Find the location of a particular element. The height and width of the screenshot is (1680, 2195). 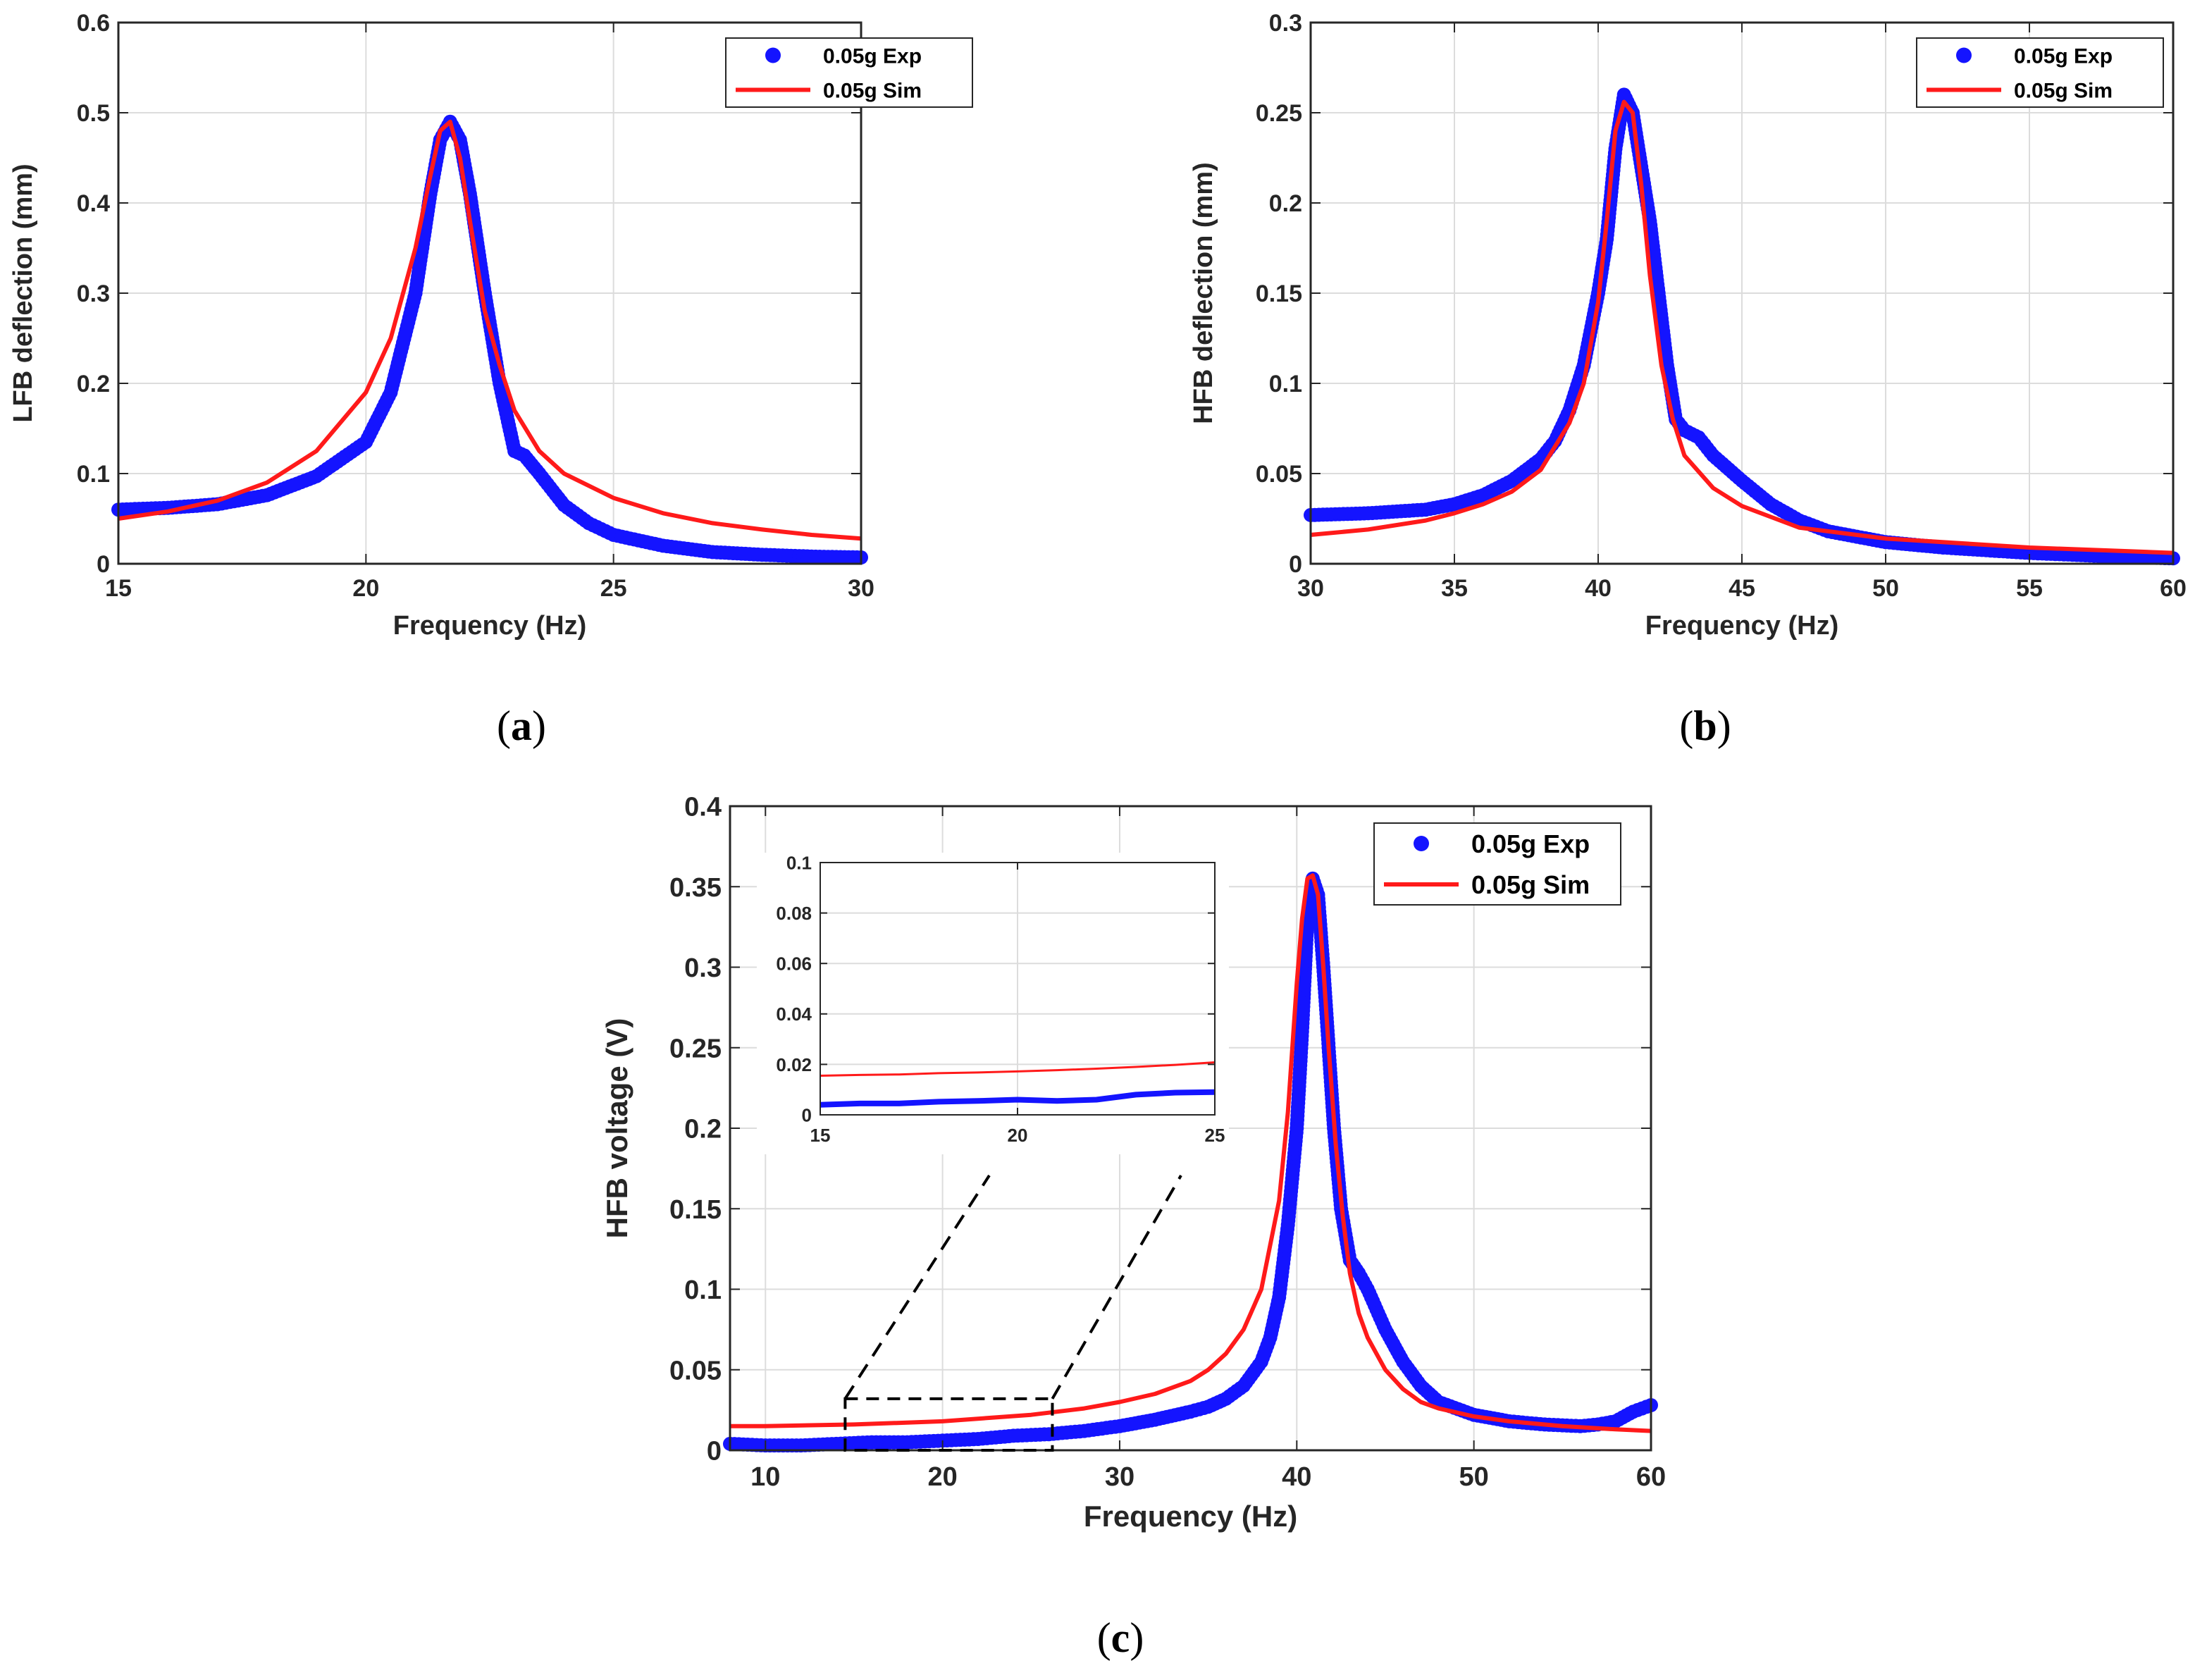

y-axis-label: HFB deflection (mm) is located at coordinates (1203, 293).